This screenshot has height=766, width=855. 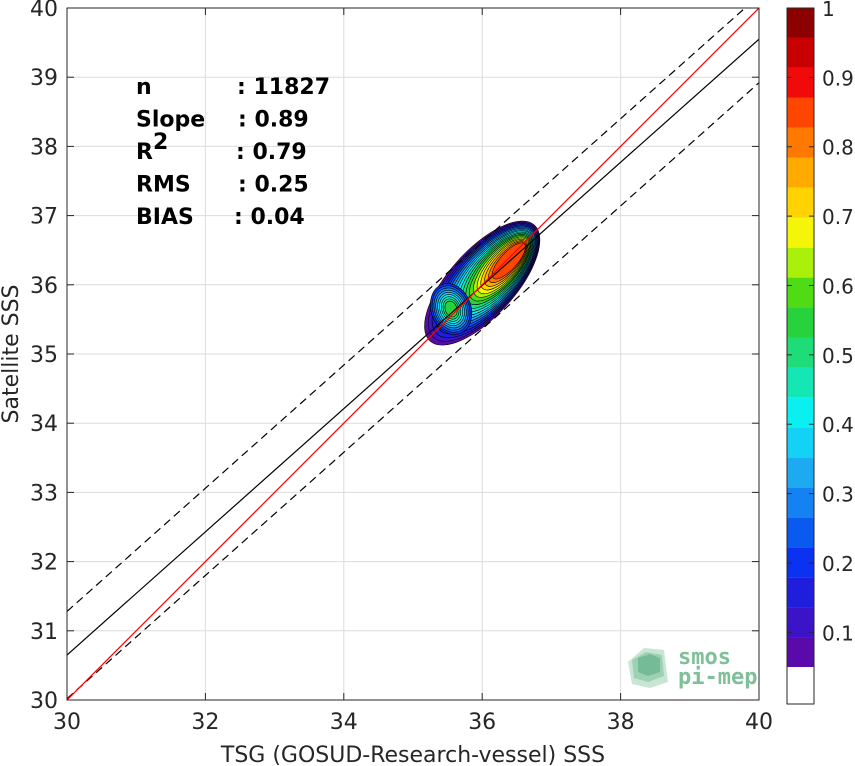 What do you see at coordinates (838, 148) in the screenshot?
I see `colorbar-tick-label: 0.8` at bounding box center [838, 148].